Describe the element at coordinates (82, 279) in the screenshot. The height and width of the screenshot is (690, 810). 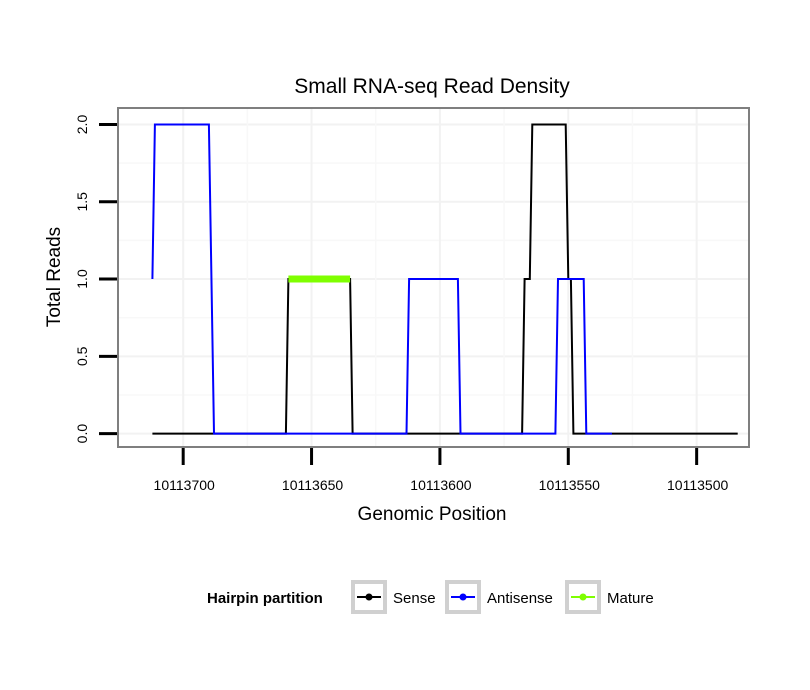
I see `y-tick-label-2: 1.0` at that location.